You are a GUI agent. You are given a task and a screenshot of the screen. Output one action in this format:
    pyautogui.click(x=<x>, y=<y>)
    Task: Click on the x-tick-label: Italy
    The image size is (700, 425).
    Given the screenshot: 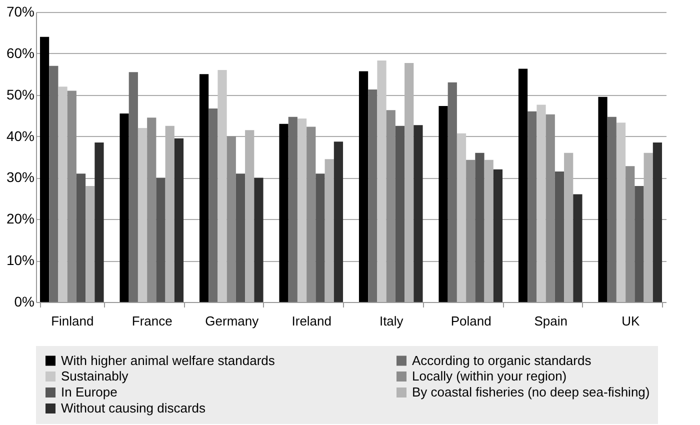 What is the action you would take?
    pyautogui.click(x=391, y=321)
    